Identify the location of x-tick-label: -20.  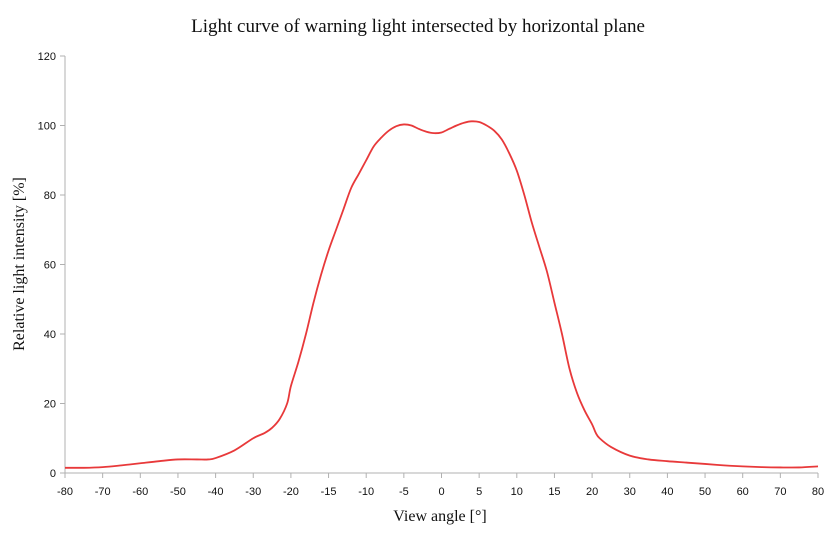
(291, 492).